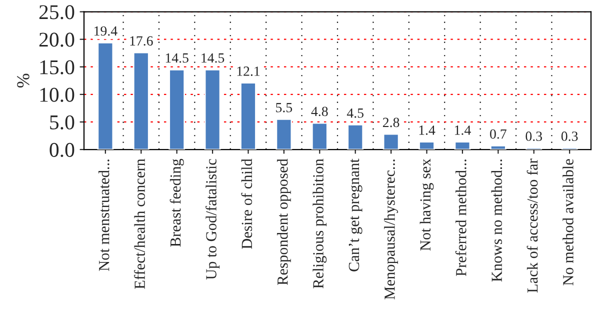 The width and height of the screenshot is (600, 336). I want to click on x-tick-label: Can’t get pregnant, so click(355, 215).